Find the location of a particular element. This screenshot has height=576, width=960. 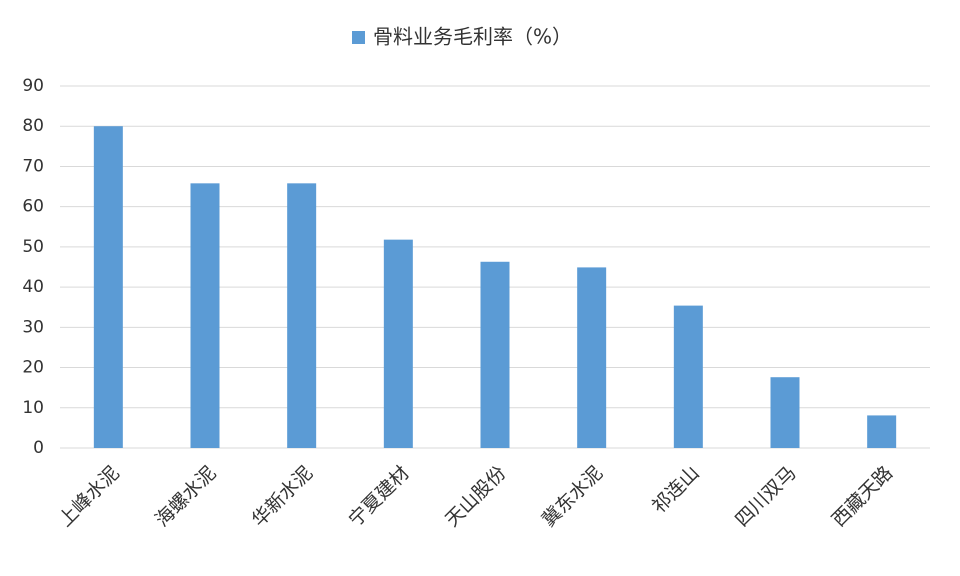

y-tick-label: 50 is located at coordinates (33, 247).